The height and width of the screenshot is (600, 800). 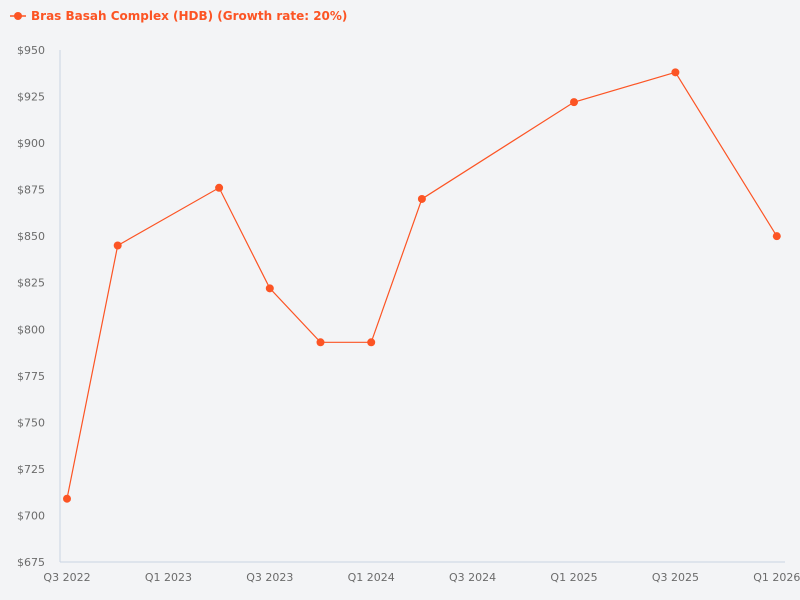 What do you see at coordinates (371, 577) in the screenshot?
I see `x-tick-label: Q1 2024` at bounding box center [371, 577].